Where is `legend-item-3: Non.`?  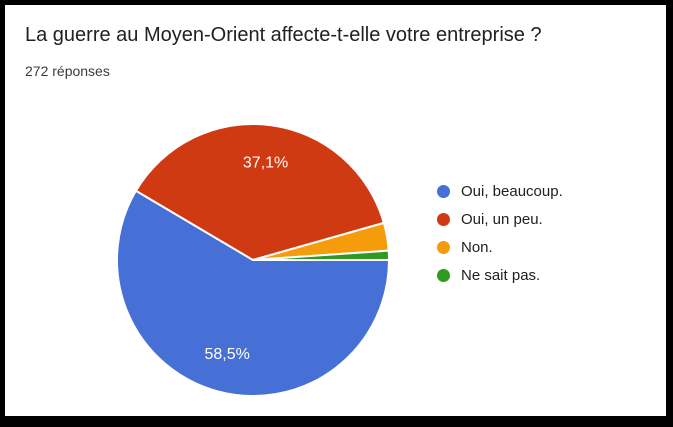 legend-item-3: Non. is located at coordinates (500, 247).